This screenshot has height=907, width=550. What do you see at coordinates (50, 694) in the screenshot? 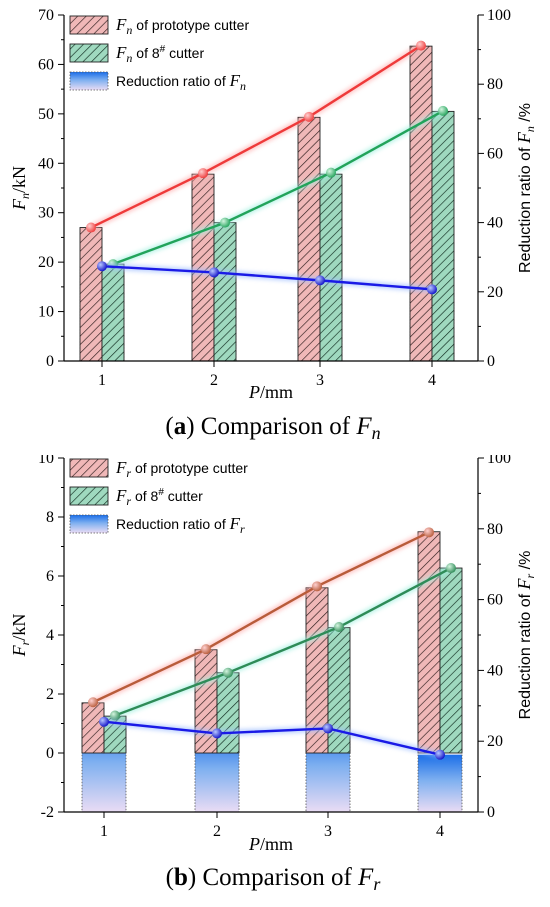
I see `y-tick-label: 2` at bounding box center [50, 694].